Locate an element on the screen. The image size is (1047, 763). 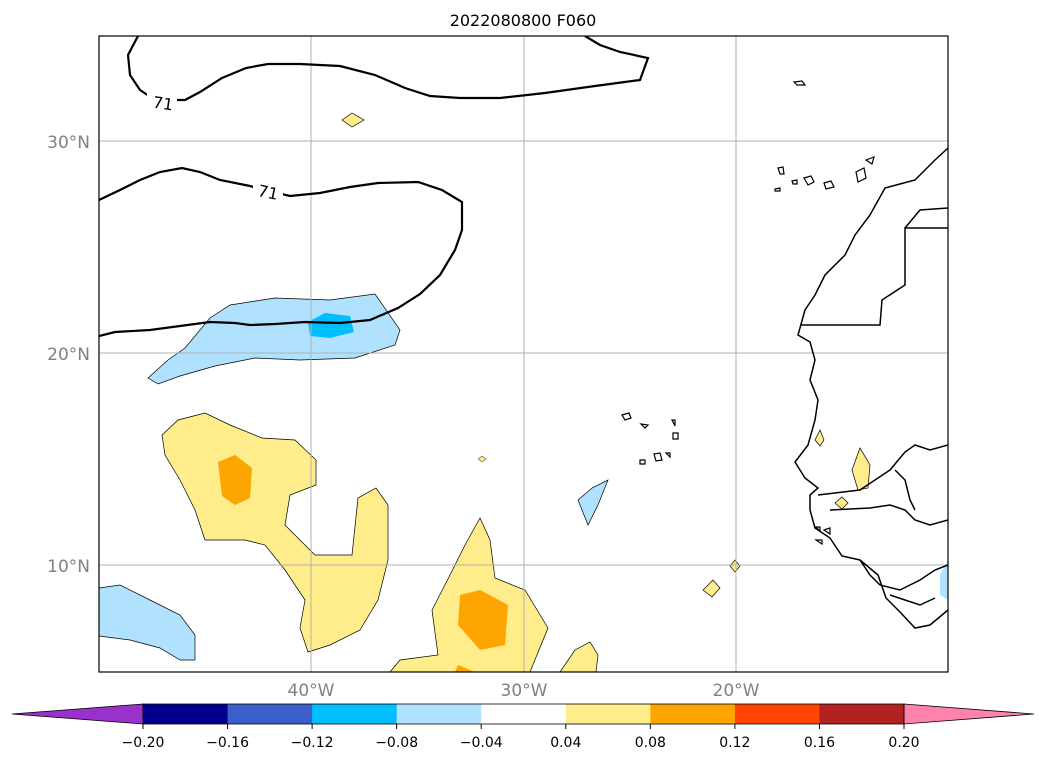
colorbar-tick-label: −0.20 is located at coordinates (143, 743).